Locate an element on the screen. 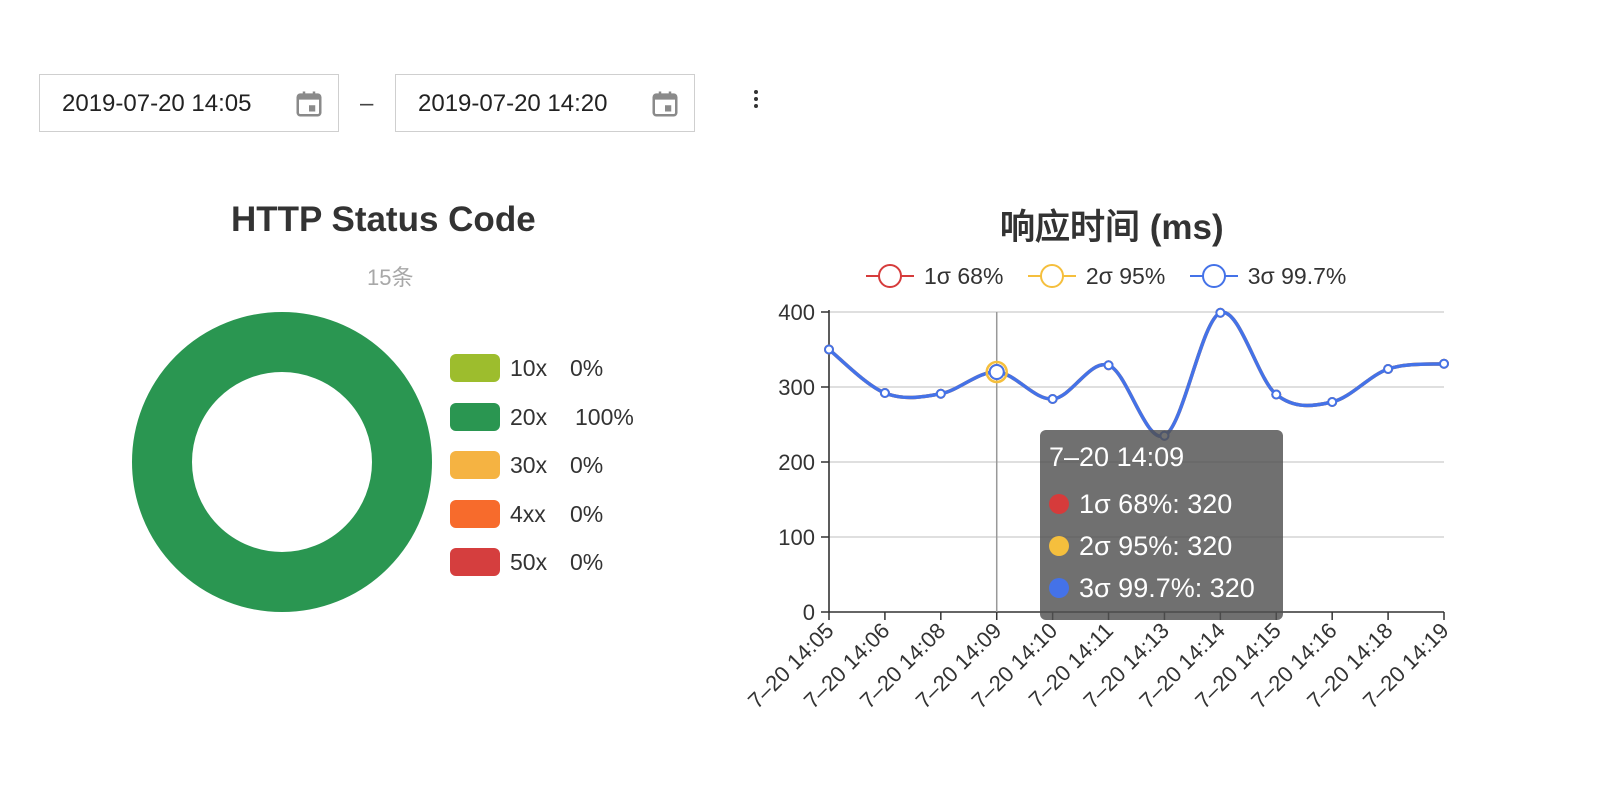  legend-swatch-10x is located at coordinates (475, 368).